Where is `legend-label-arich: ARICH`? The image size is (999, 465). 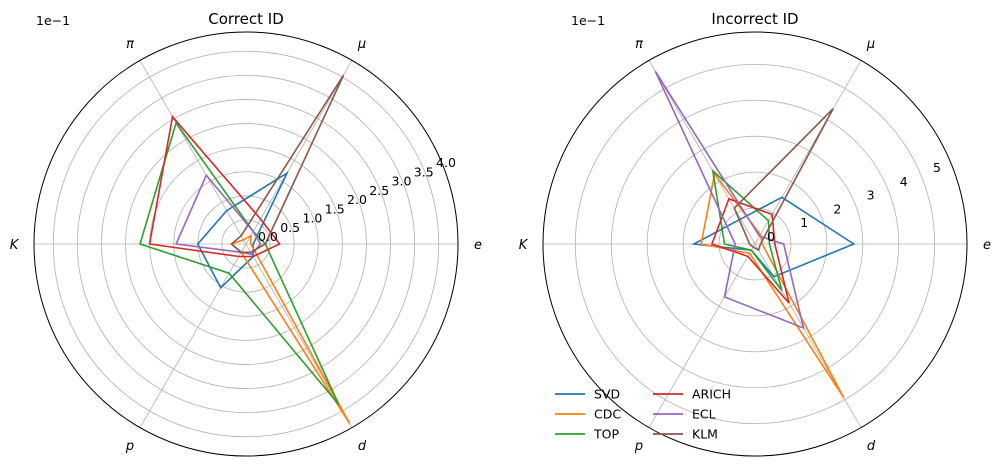
legend-label-arich: ARICH is located at coordinates (711, 394).